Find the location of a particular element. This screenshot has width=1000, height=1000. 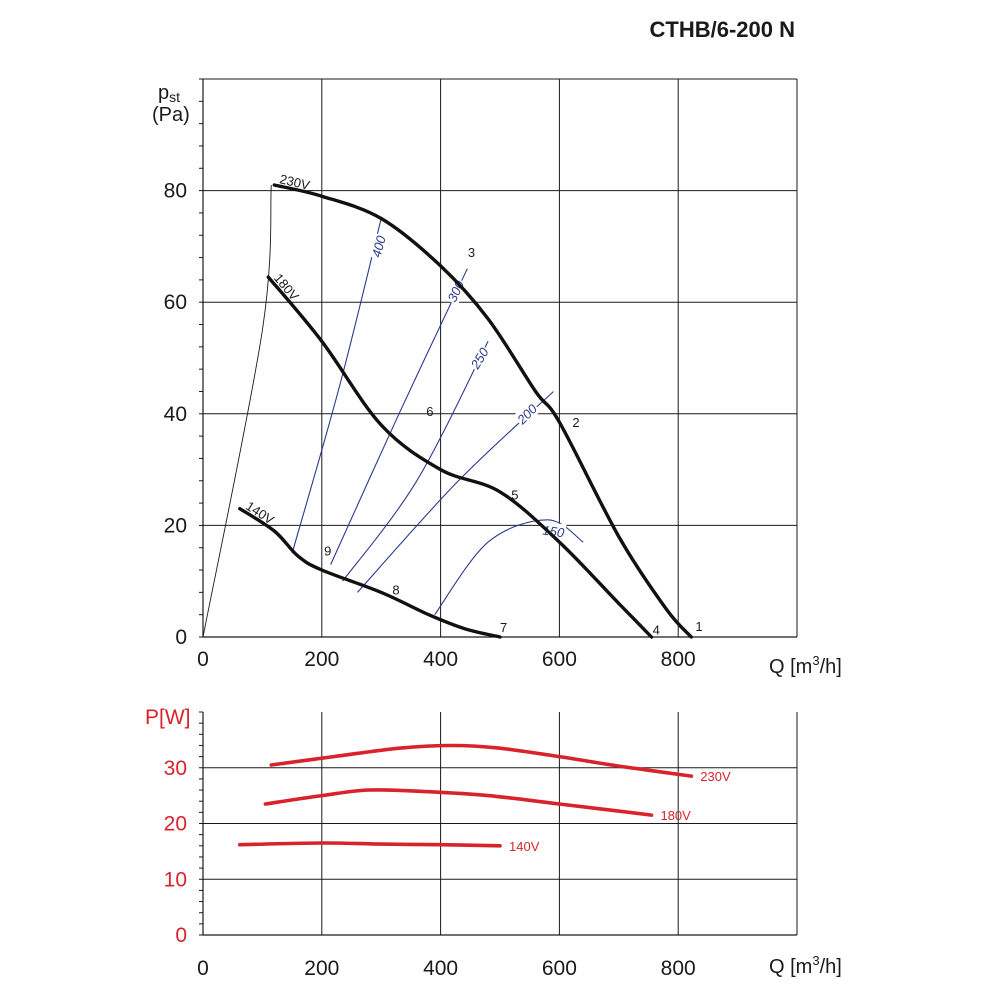

power-curve-180v is located at coordinates (458, 802).